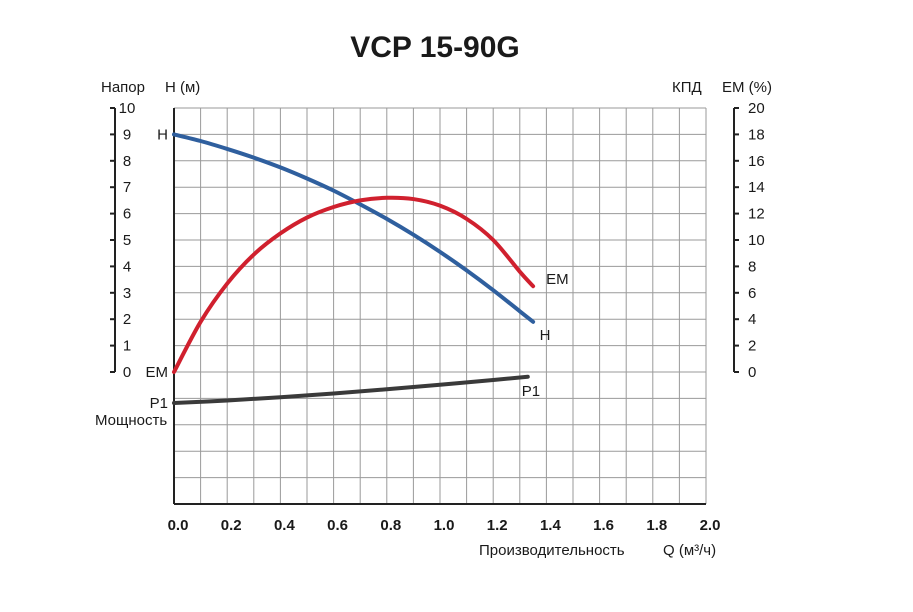 The image size is (913, 612). I want to click on y-right-tick-label: 12, so click(756, 214).